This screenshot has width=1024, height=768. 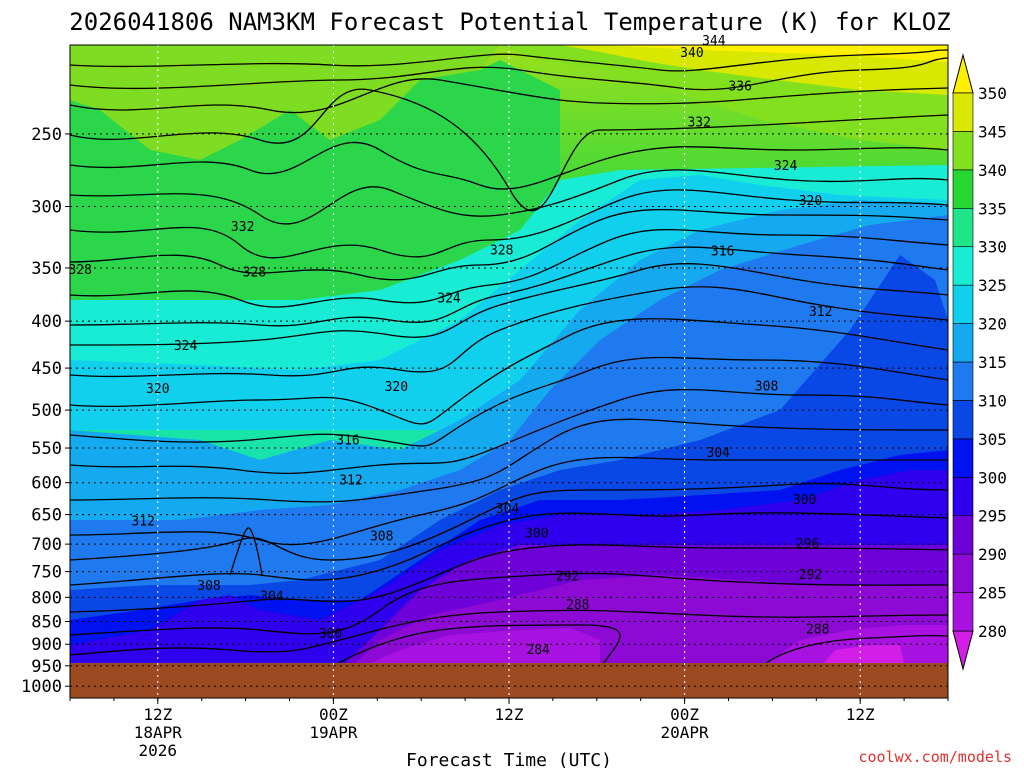 What do you see at coordinates (46, 516) in the screenshot?
I see `y-tick-label: 650` at bounding box center [46, 516].